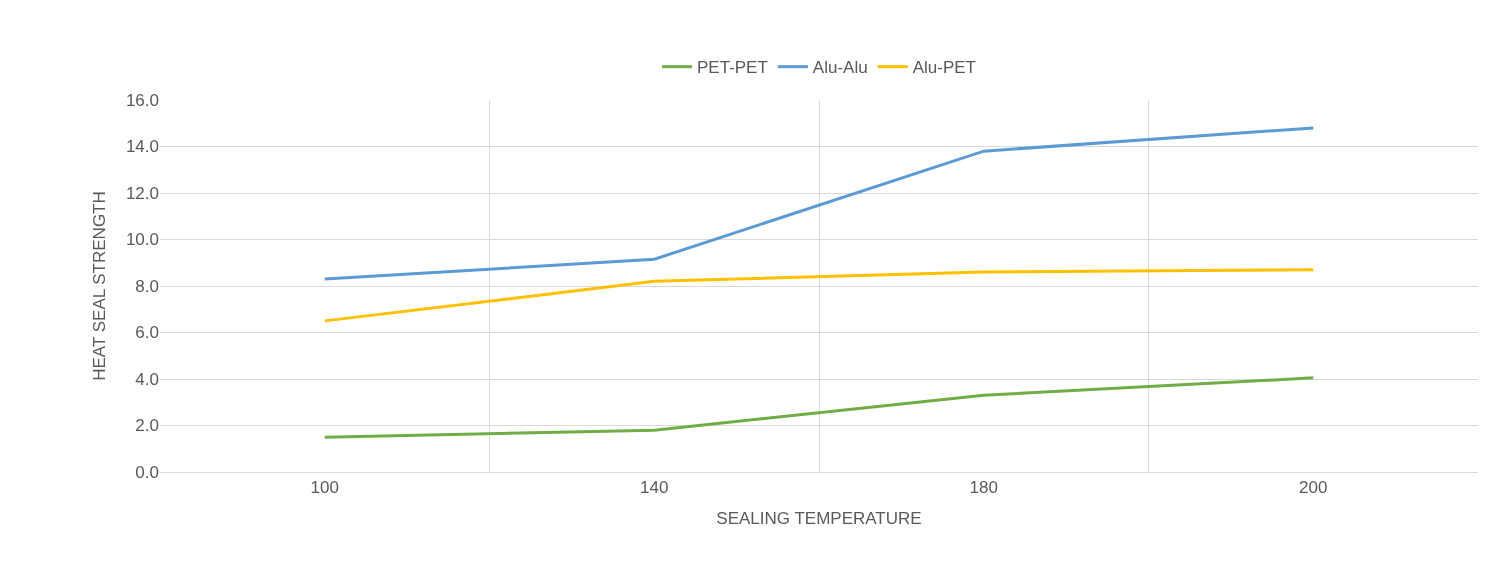 The height and width of the screenshot is (587, 1500). What do you see at coordinates (142, 240) in the screenshot?
I see `y-tick-label: 10.0` at bounding box center [142, 240].